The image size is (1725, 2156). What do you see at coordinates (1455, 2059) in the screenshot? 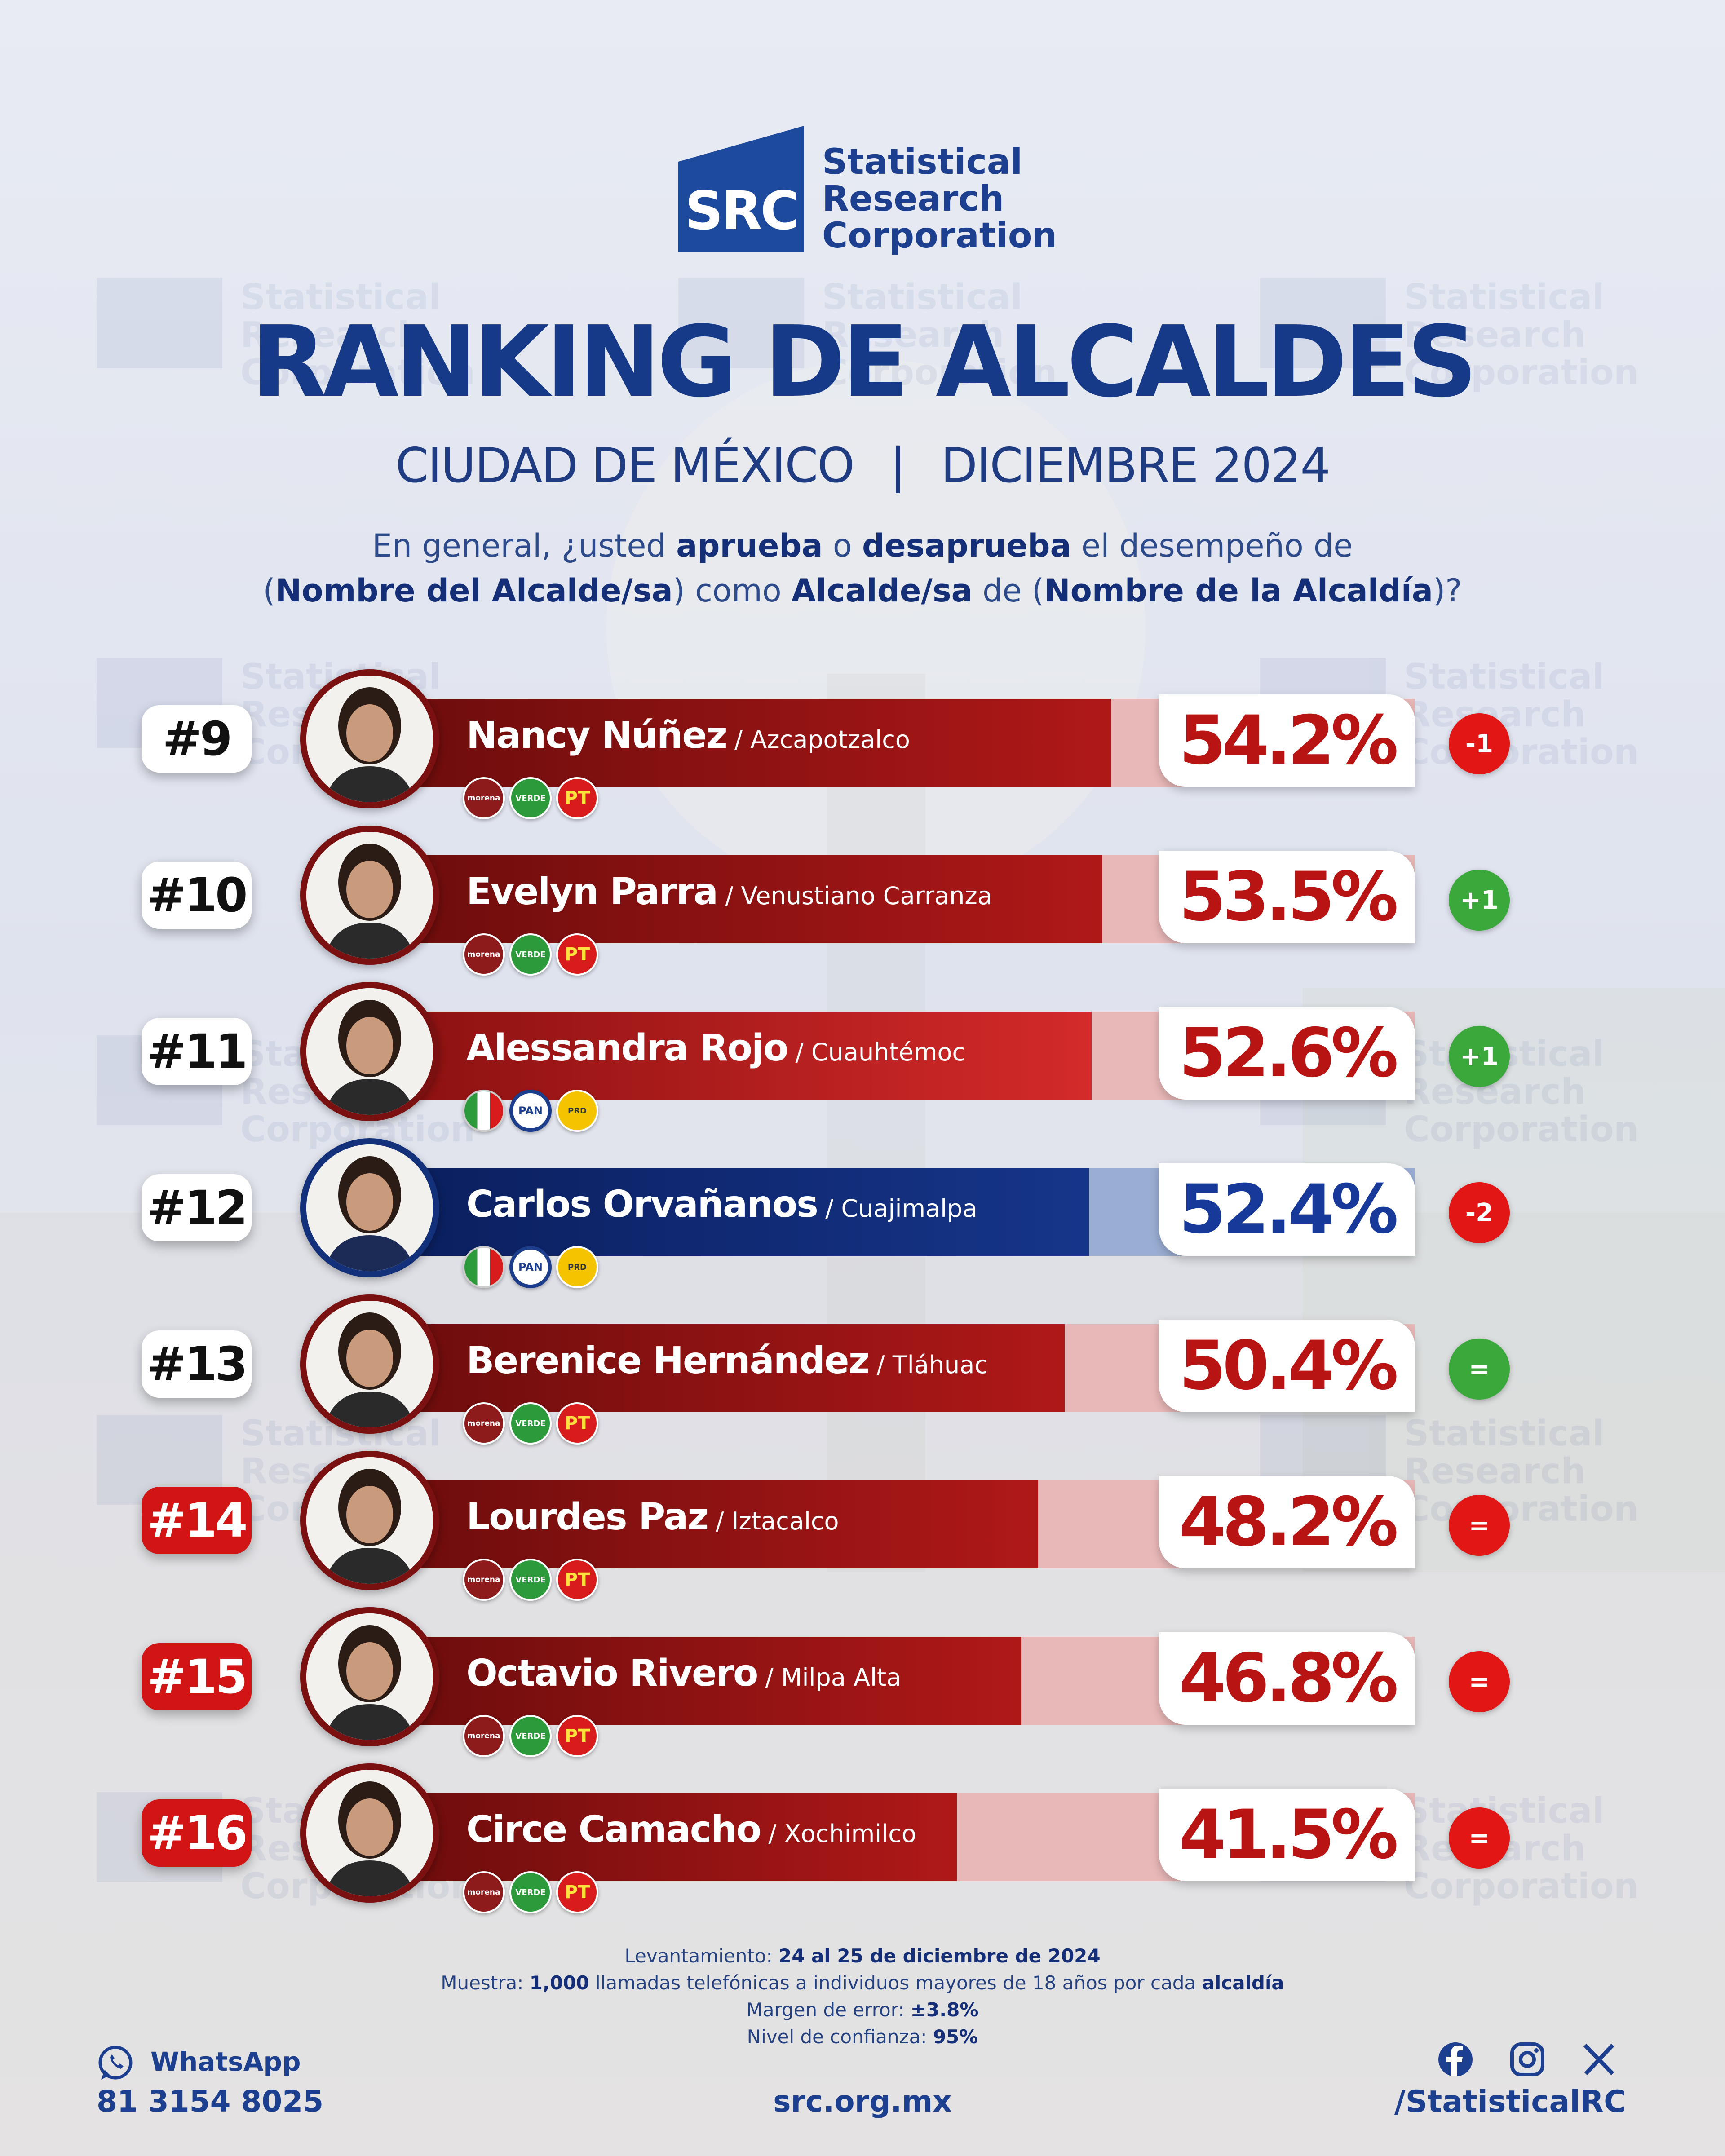
I see `facebook-icon` at bounding box center [1455, 2059].